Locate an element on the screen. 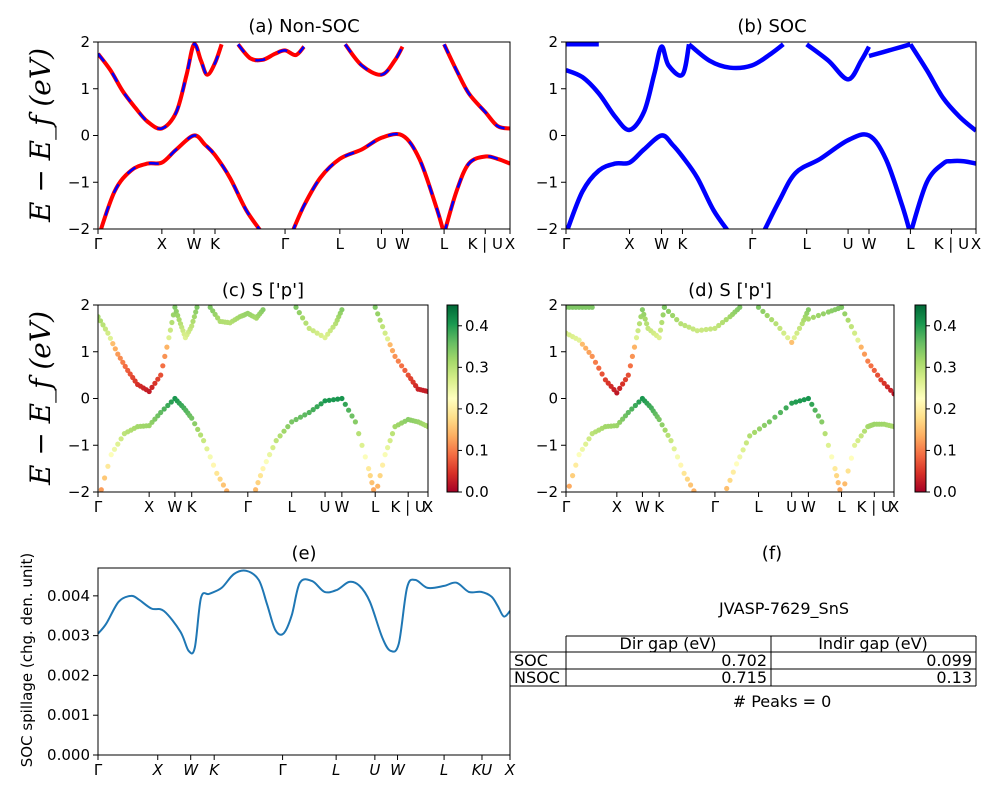 The image size is (1000, 800). panel-b-xtick-label: U is located at coordinates (848, 244).